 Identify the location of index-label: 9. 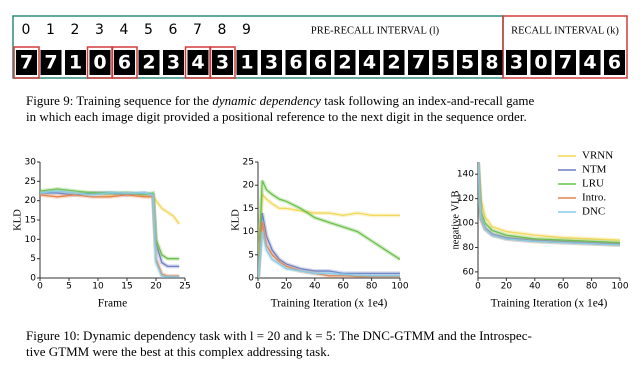
(246, 30).